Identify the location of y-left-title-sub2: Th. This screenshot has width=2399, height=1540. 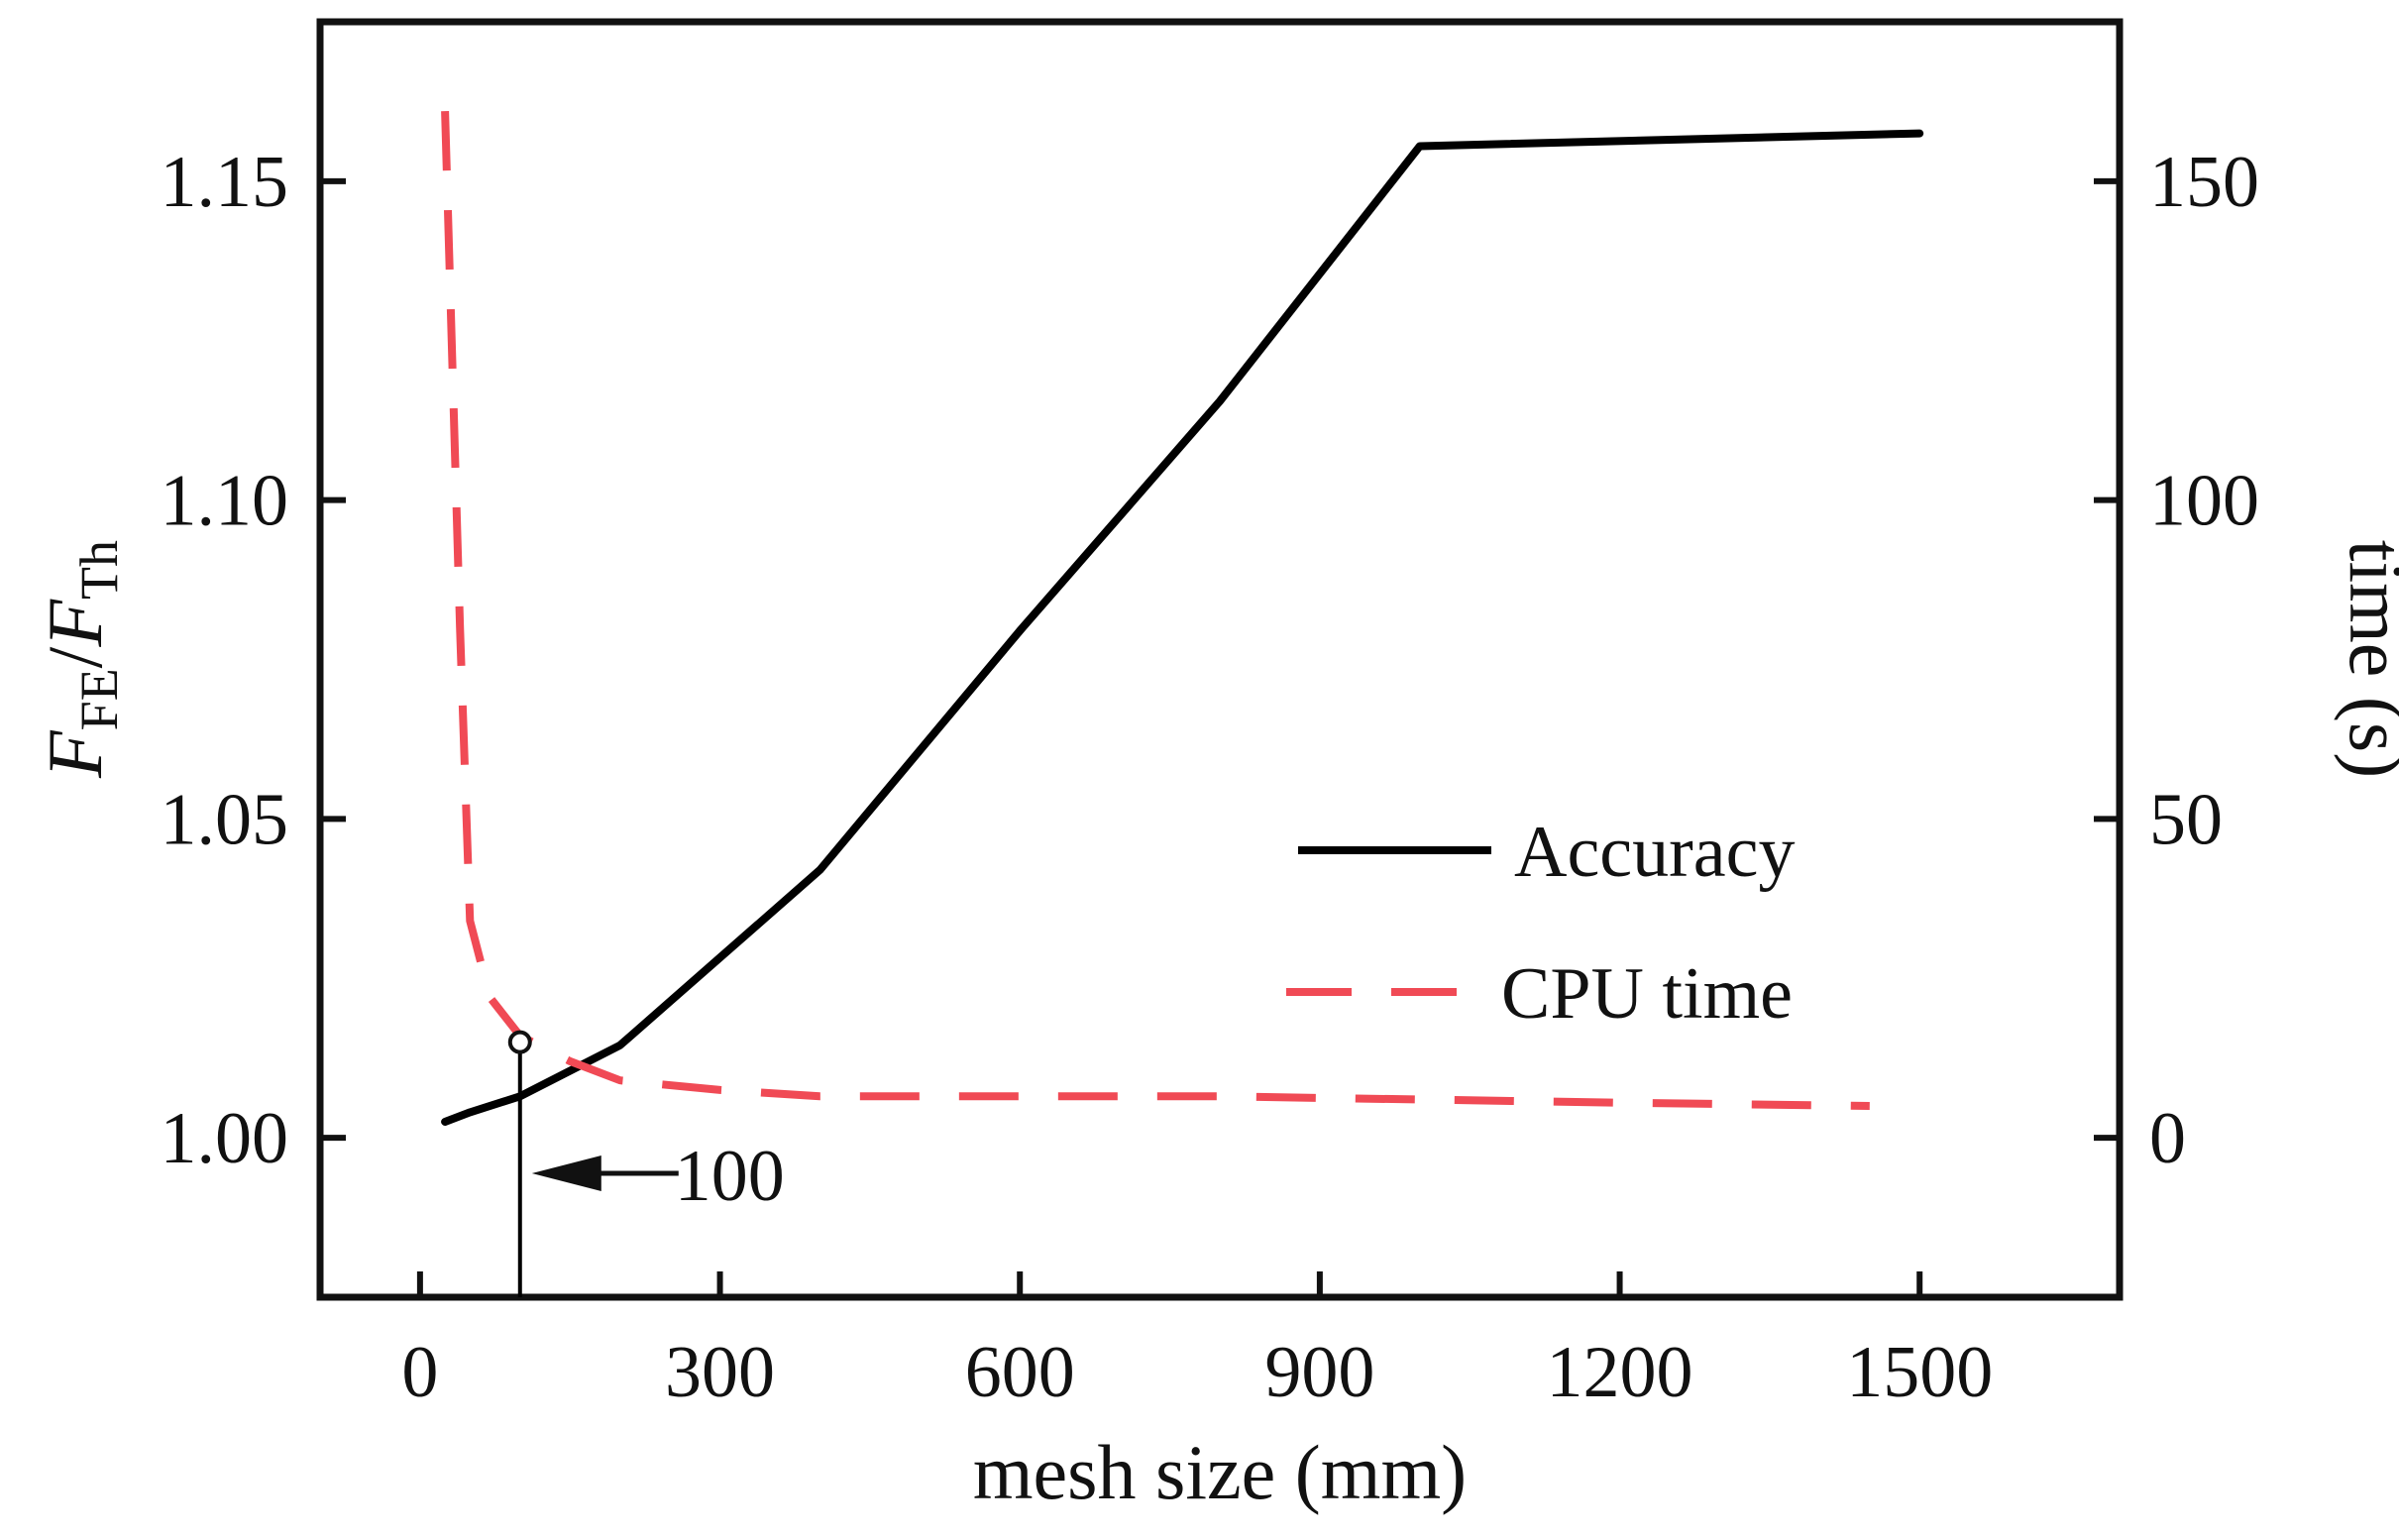
(99, 570).